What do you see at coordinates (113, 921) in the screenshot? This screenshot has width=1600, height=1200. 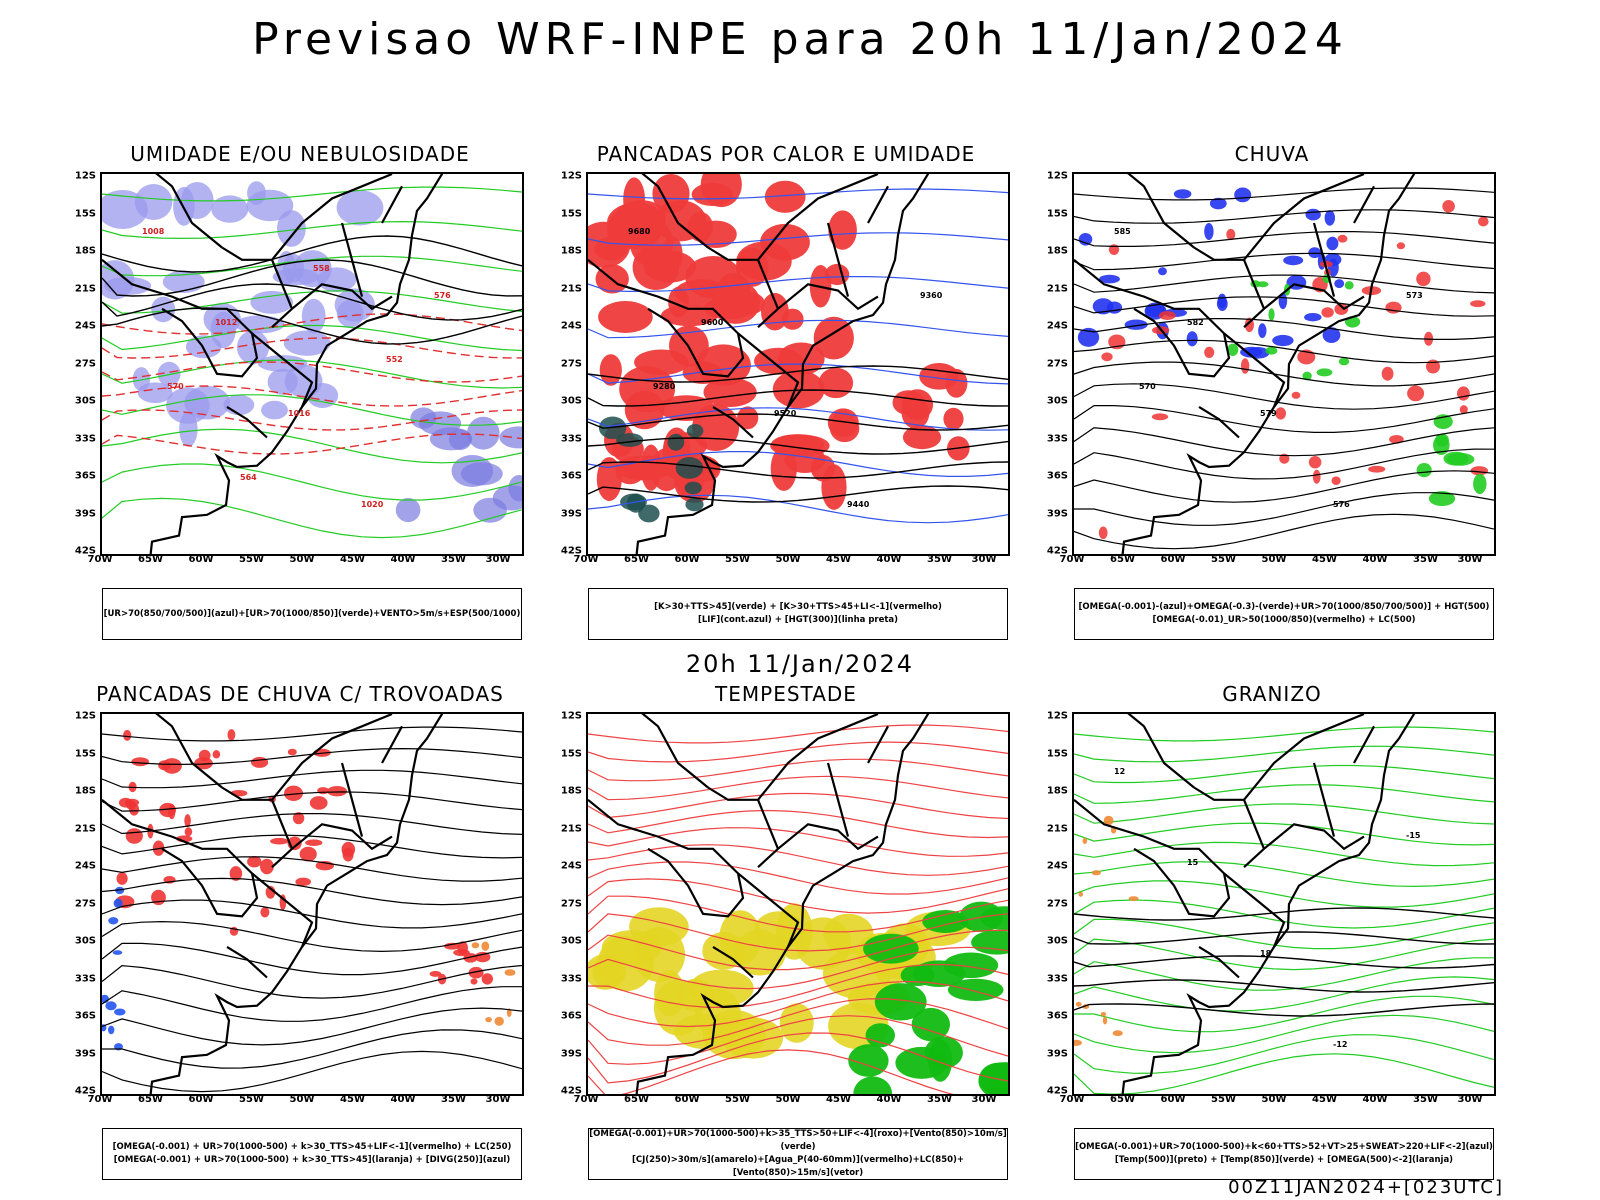 I see `divergence-blue-area` at bounding box center [113, 921].